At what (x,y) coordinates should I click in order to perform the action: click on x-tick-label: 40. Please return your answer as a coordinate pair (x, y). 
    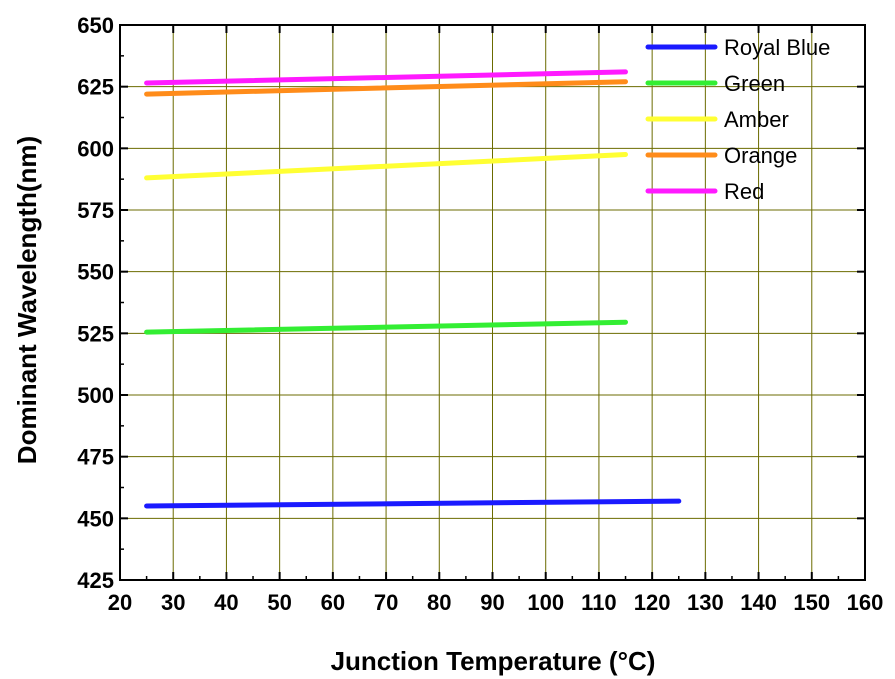
    Looking at the image, I should click on (226, 602).